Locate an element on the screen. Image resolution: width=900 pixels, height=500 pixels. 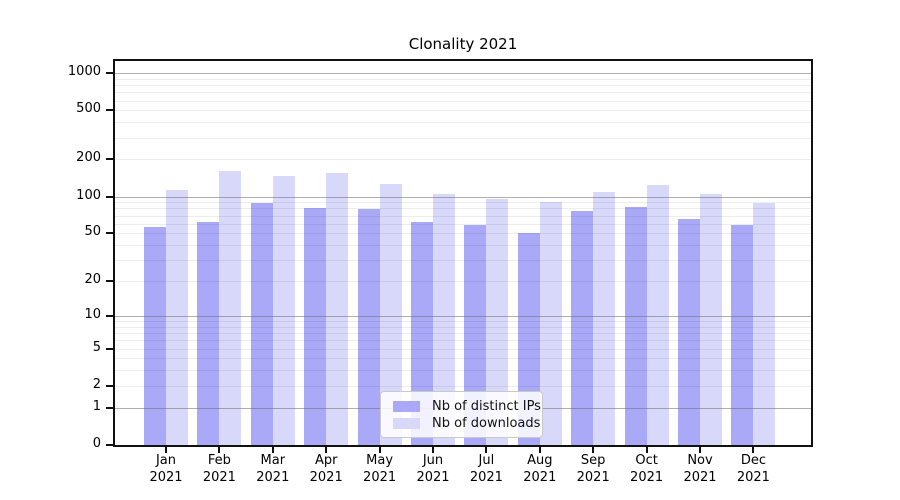
legend-item-distinct-ips: Nb of distinct IPs is located at coordinates (467, 406).